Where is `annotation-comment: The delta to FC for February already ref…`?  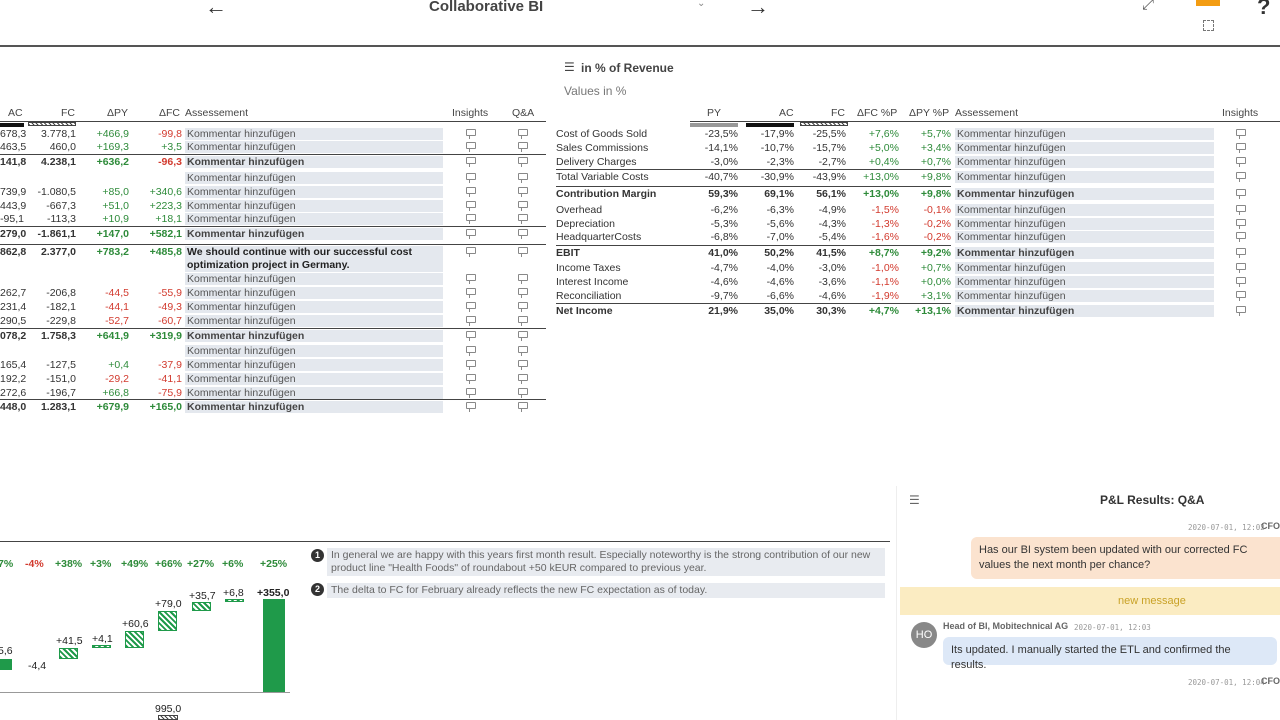 annotation-comment: The delta to FC for February already ref… is located at coordinates (606, 590).